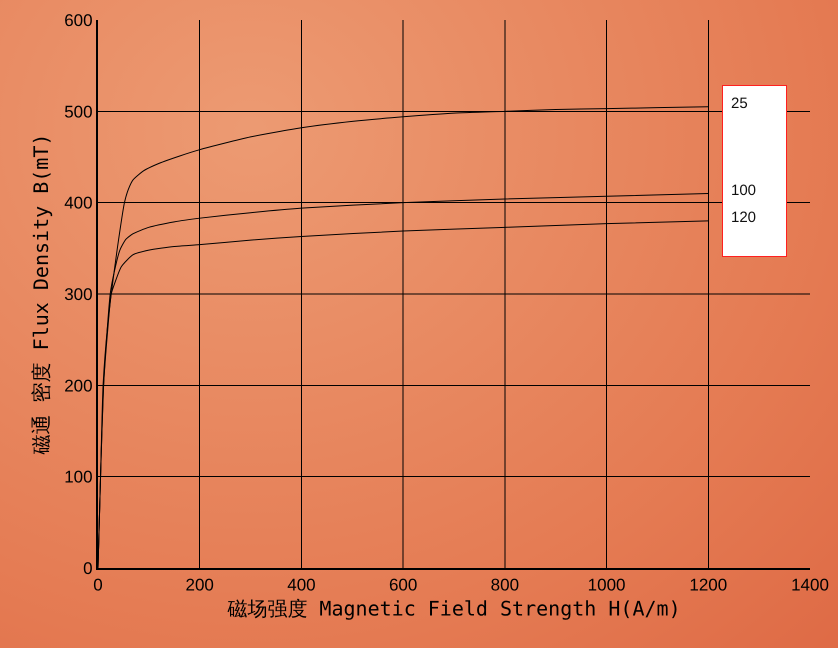 The width and height of the screenshot is (838, 648). I want to click on y-tick-label: 400, so click(78, 203).